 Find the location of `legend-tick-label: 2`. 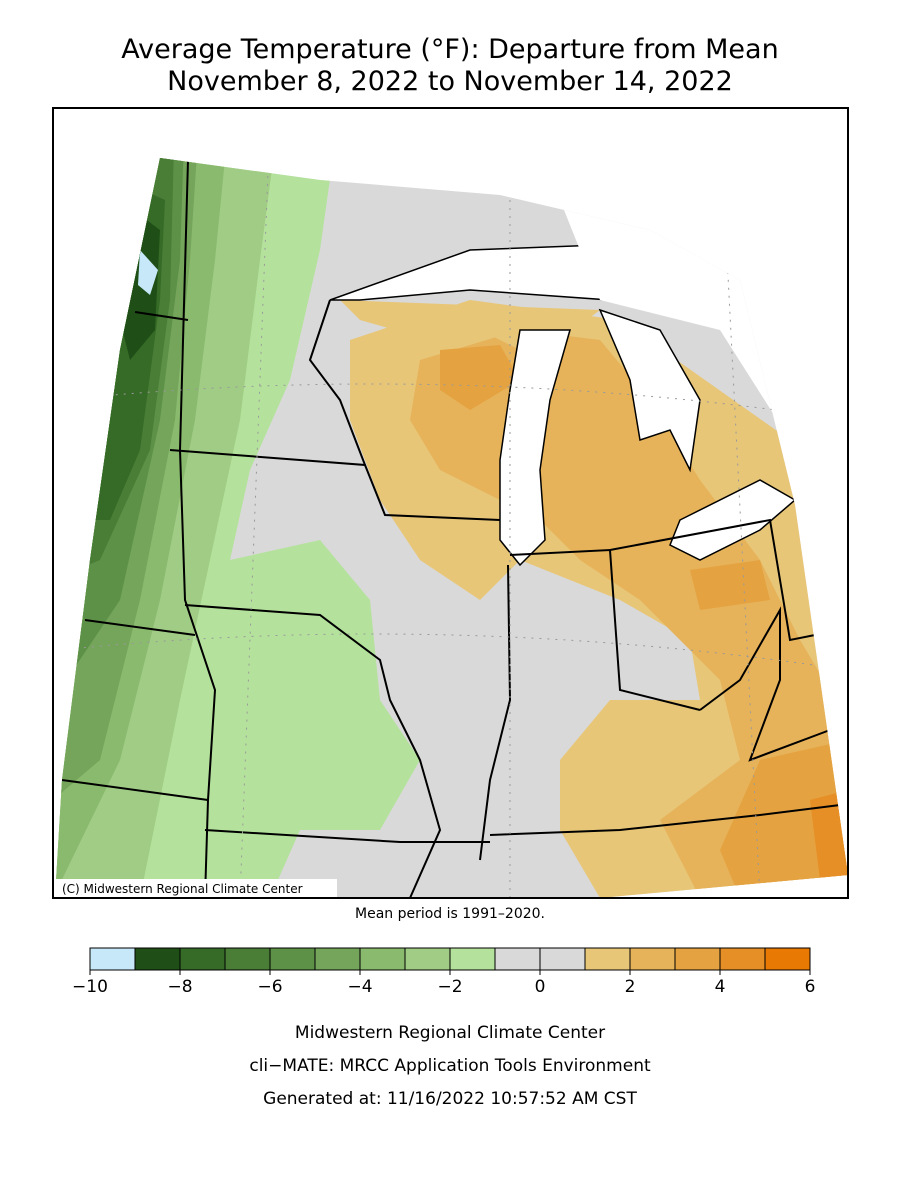

legend-tick-label: 2 is located at coordinates (630, 987).